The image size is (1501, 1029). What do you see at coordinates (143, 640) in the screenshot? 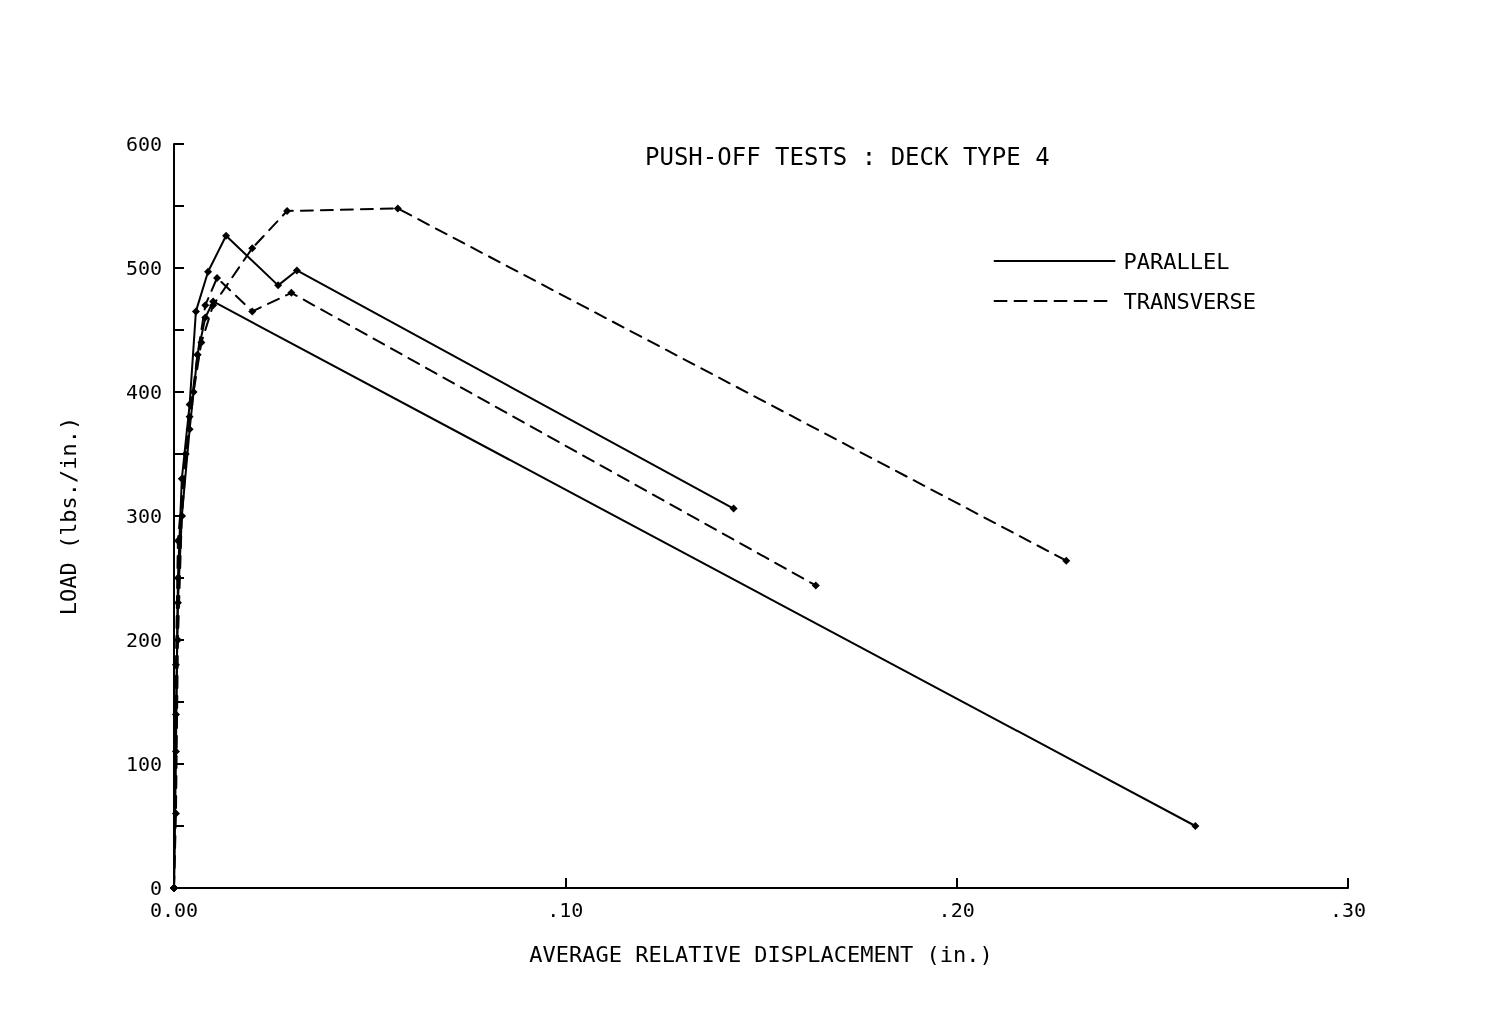
I see `y-tick-label: 200` at bounding box center [143, 640].